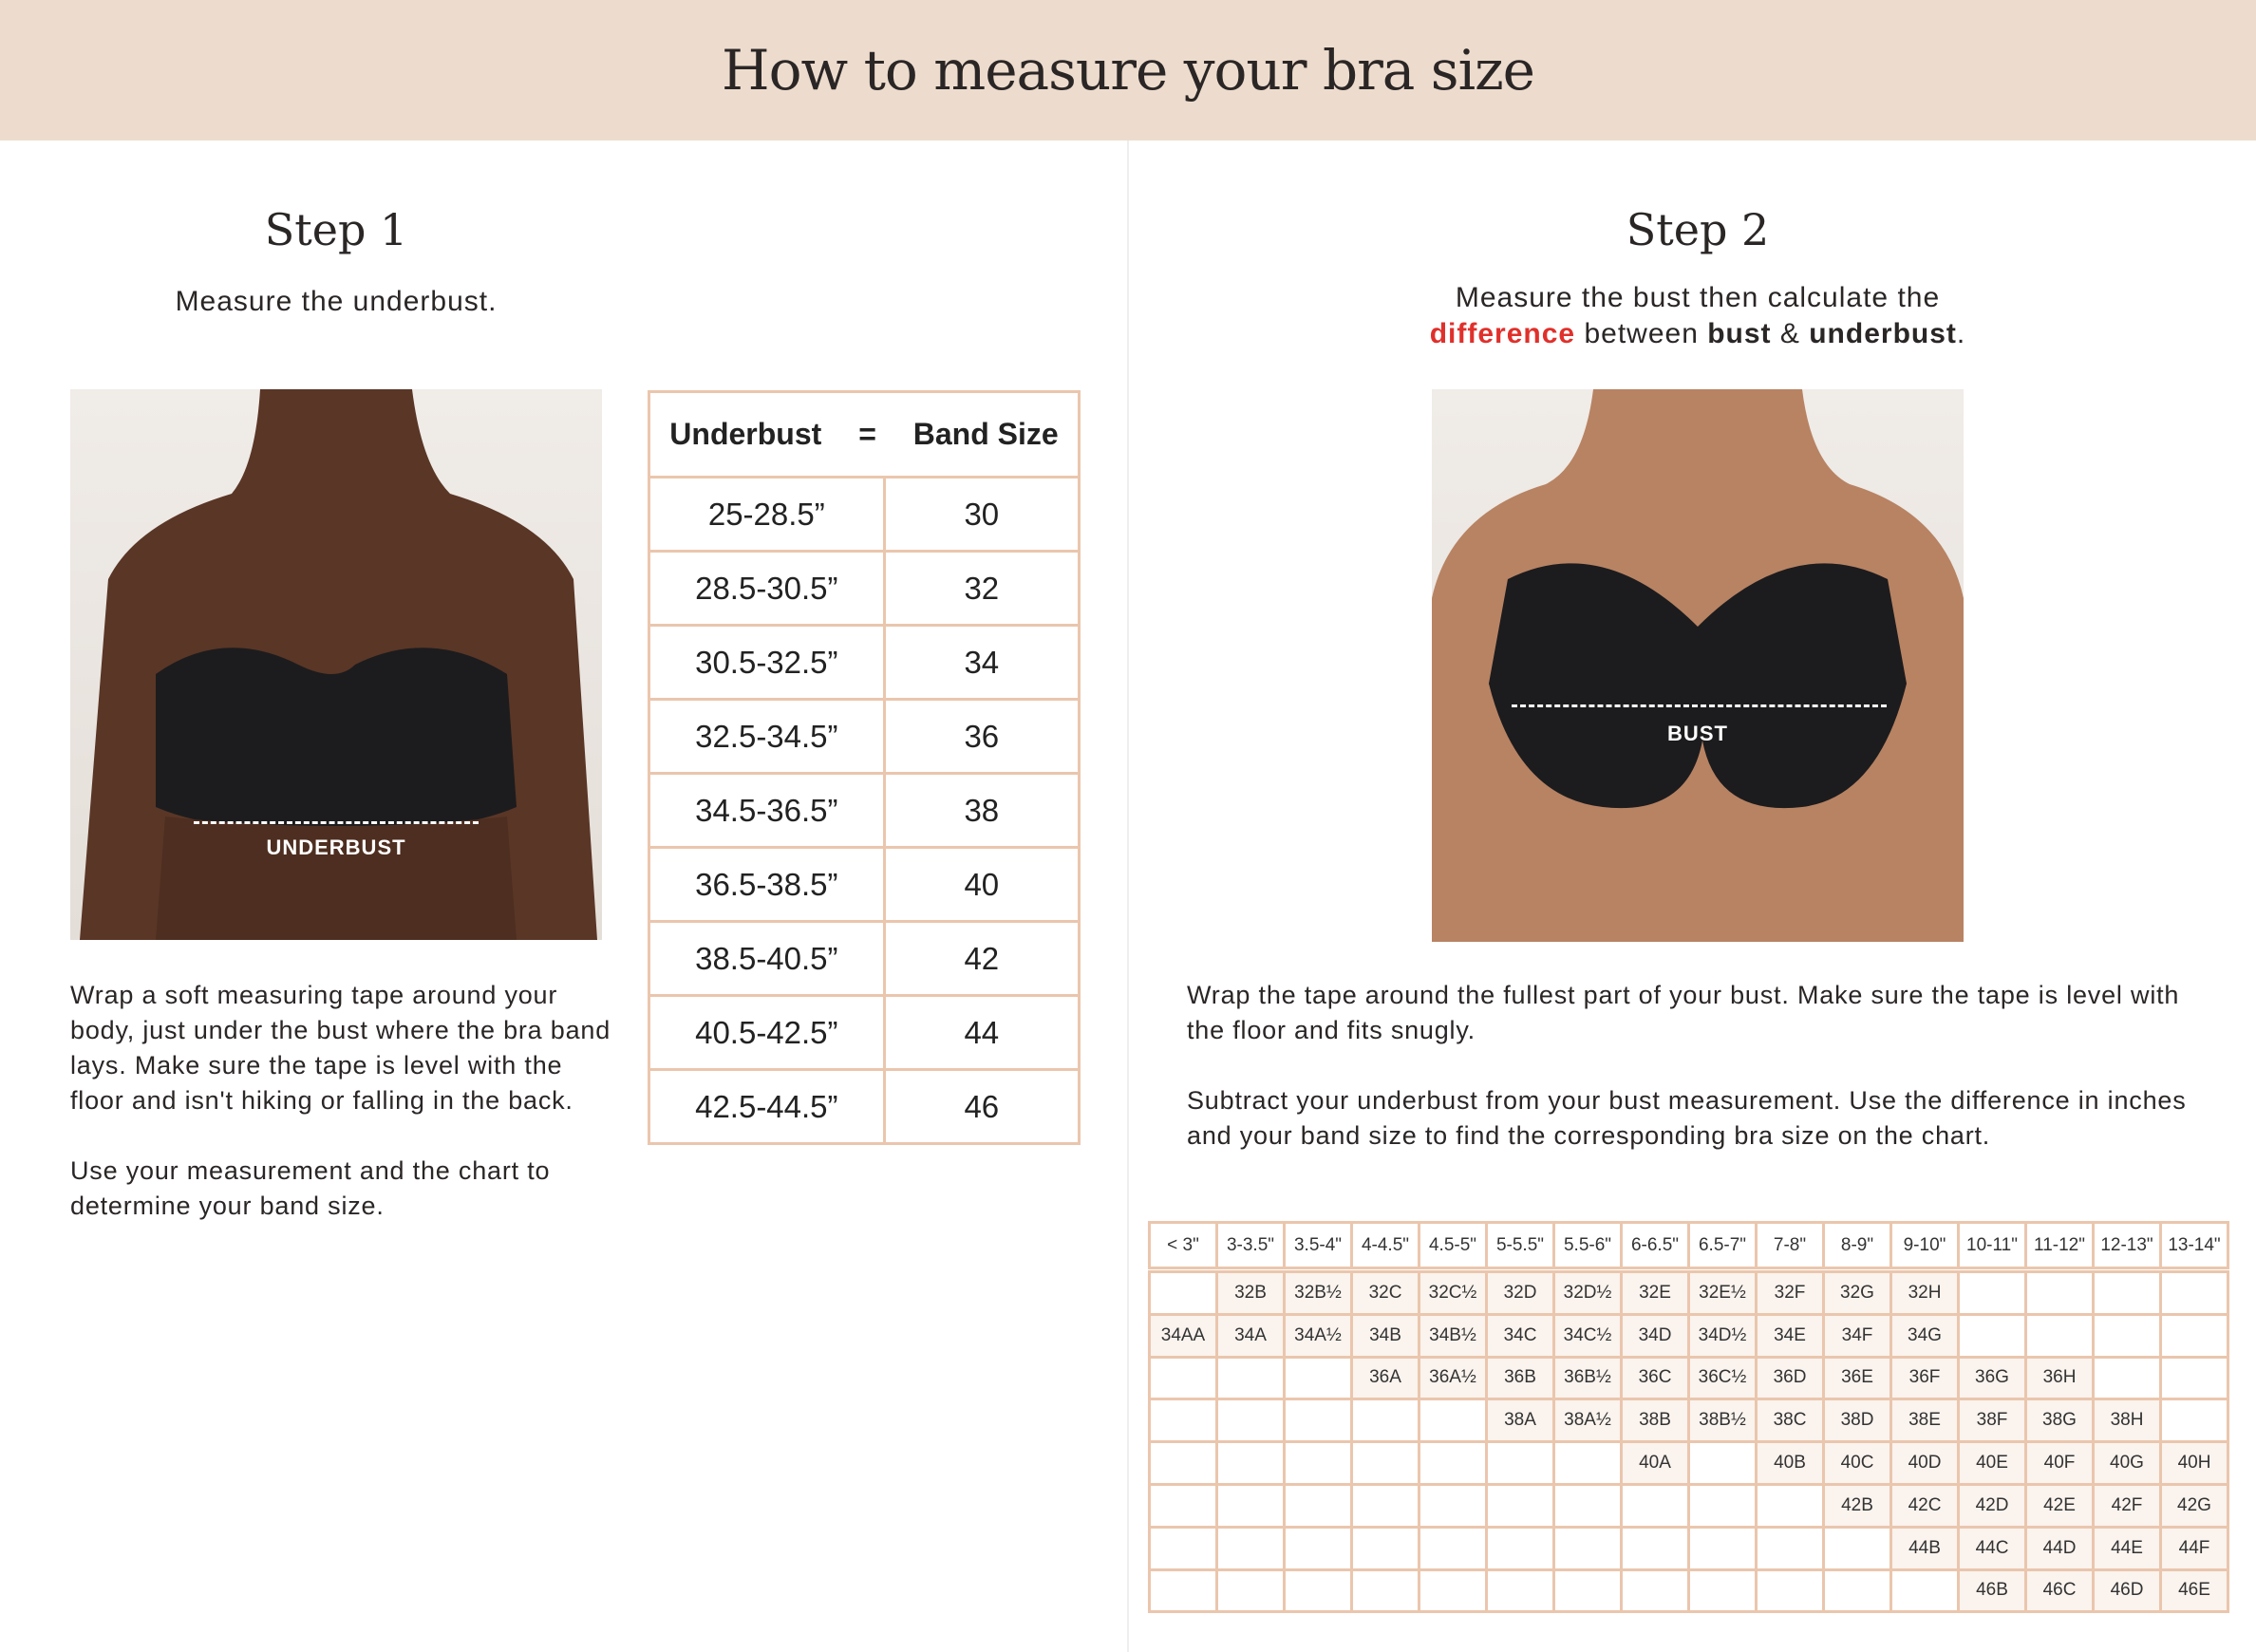 This screenshot has height=1652, width=2256. Describe the element at coordinates (1961, 333) in the screenshot. I see `subtitle-text: .` at that location.